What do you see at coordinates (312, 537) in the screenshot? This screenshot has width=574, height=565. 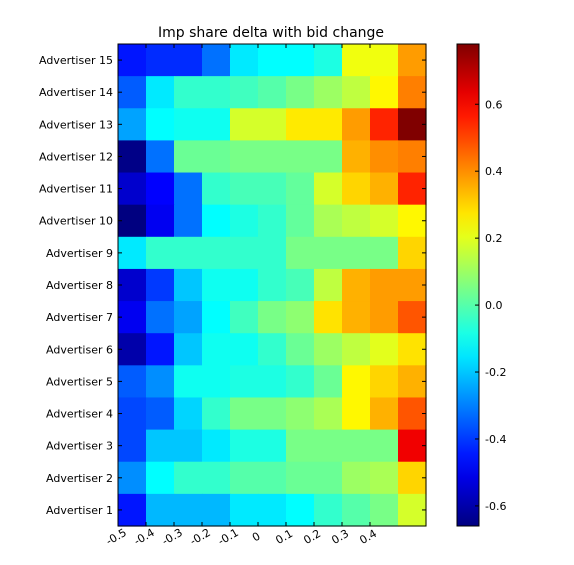 I see `x-tick-label: 0.2` at bounding box center [312, 537].